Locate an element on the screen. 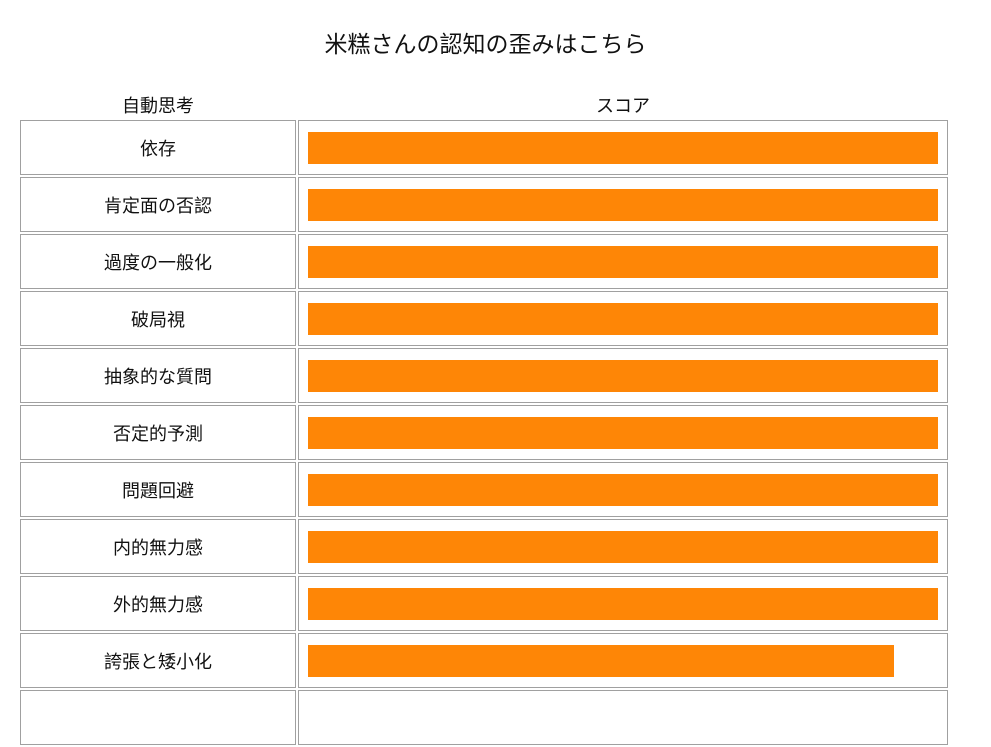 The height and width of the screenshot is (747, 991). thought-label is located at coordinates (158, 717).